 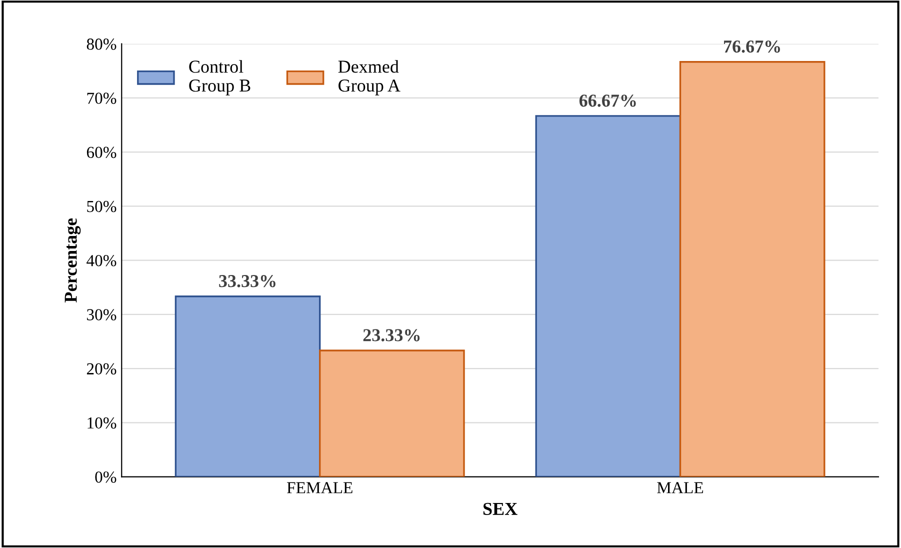 What do you see at coordinates (72, 260) in the screenshot?
I see `y-axis-title: Percentage` at bounding box center [72, 260].